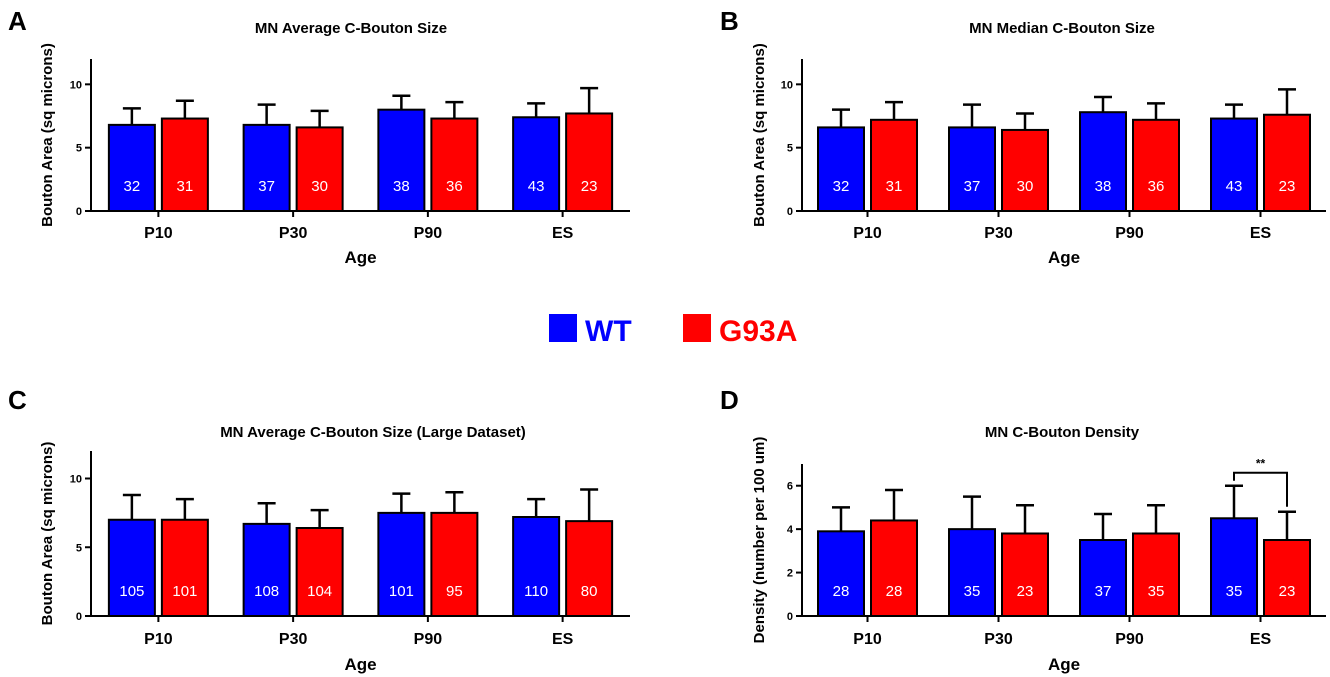  What do you see at coordinates (1260, 489) in the screenshot?
I see `significance-bracket` at bounding box center [1260, 489].